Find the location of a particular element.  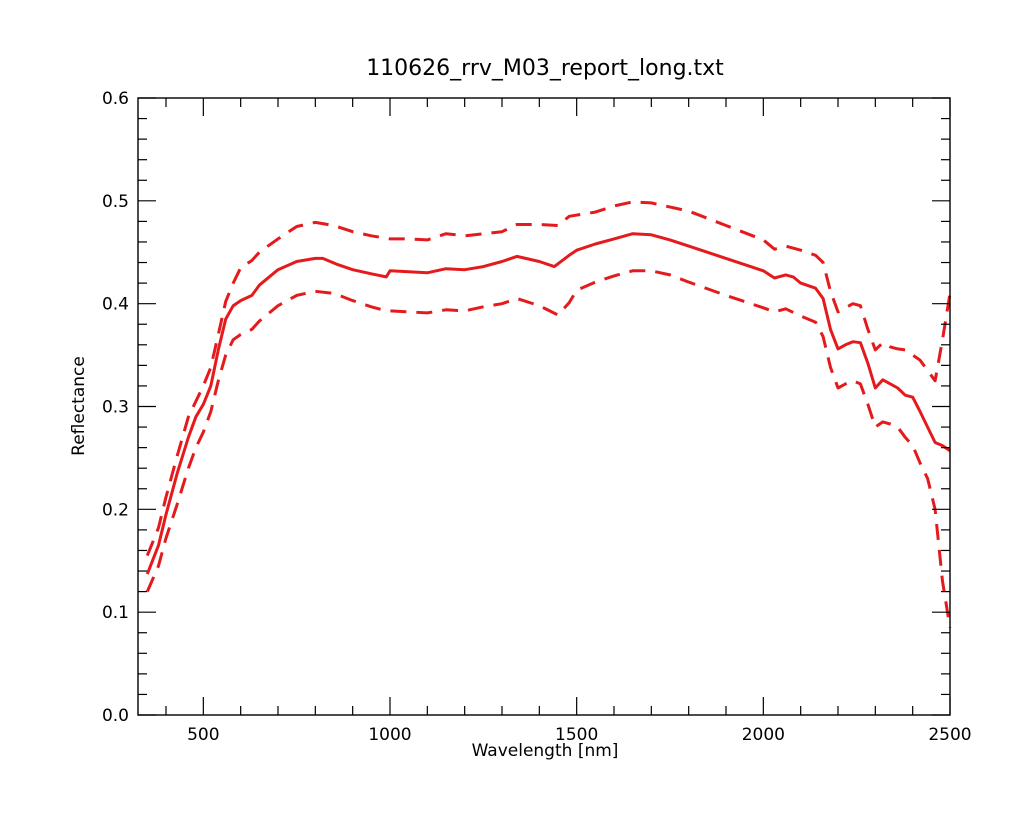

y-tick-label: 0.2 is located at coordinates (115, 510).